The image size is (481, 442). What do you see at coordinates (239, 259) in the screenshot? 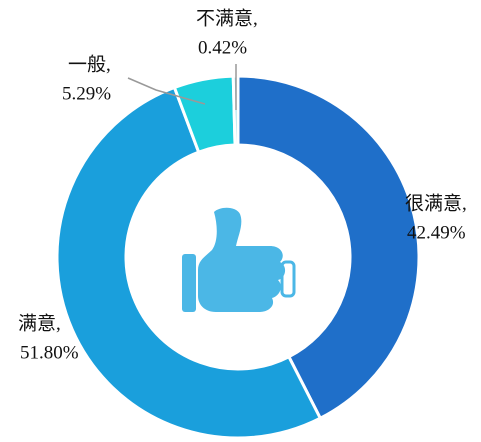
I see `thumbs-up-icon` at bounding box center [239, 259].